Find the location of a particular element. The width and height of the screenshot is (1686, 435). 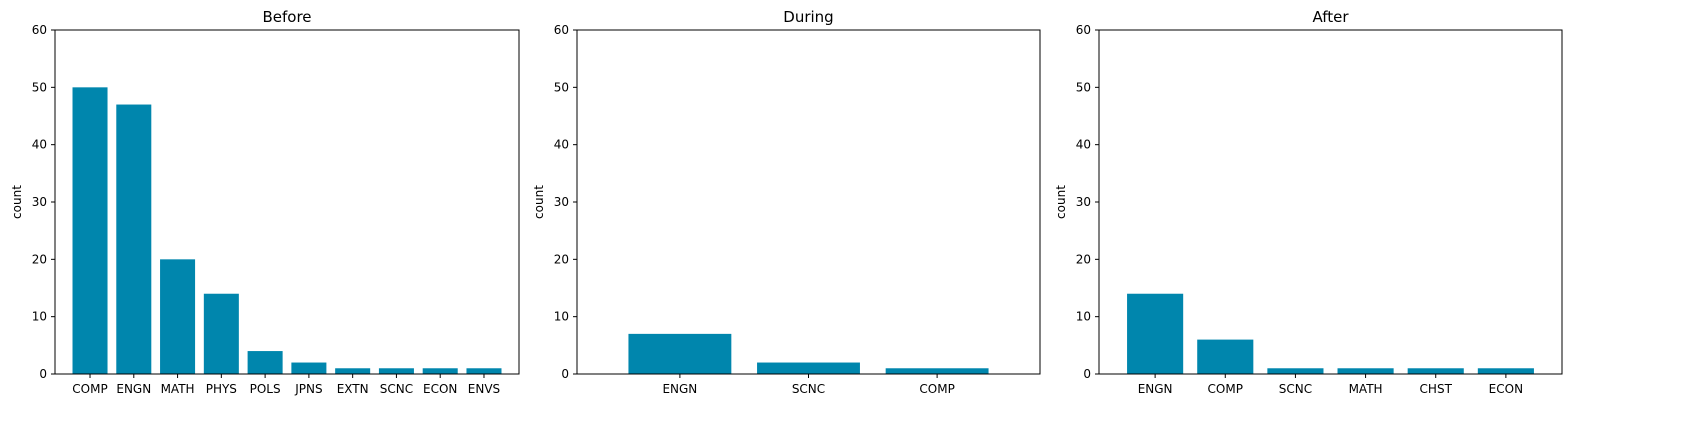

x-tick-label: PHYS is located at coordinates (221, 389).